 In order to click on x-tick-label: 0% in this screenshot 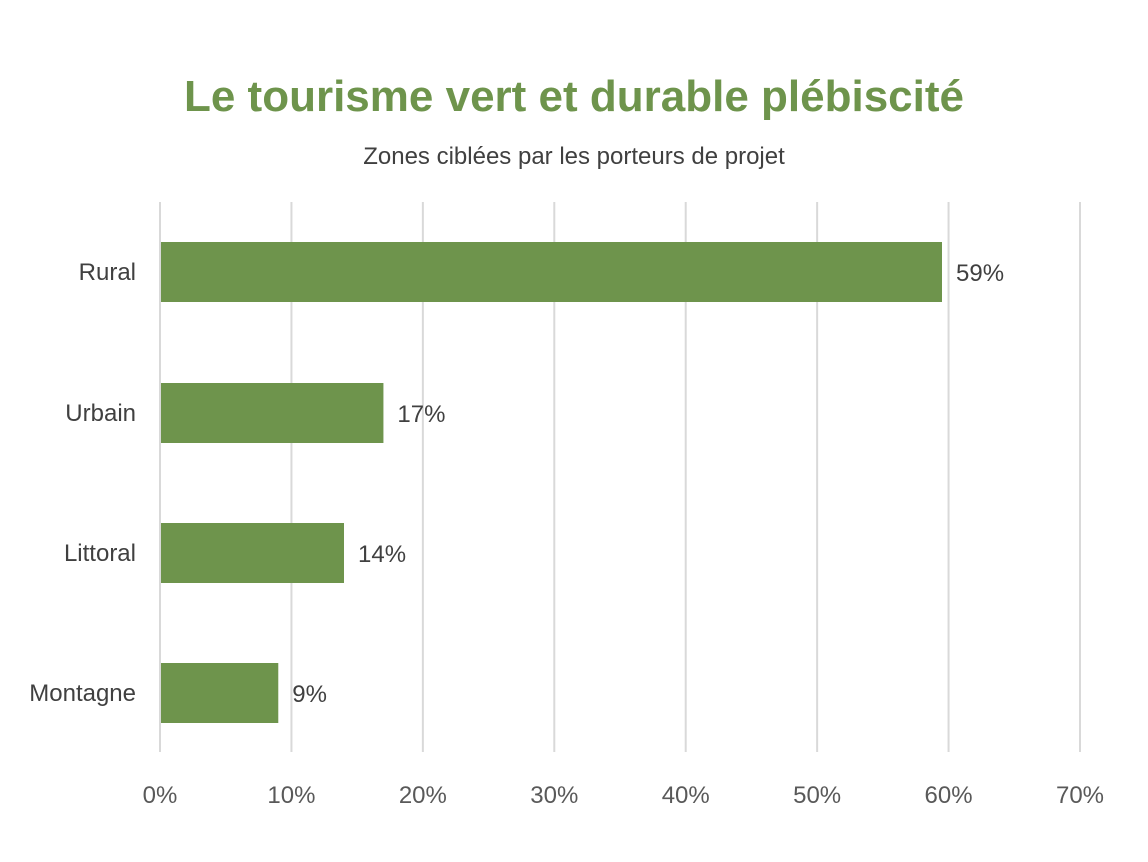, I will do `click(160, 795)`.